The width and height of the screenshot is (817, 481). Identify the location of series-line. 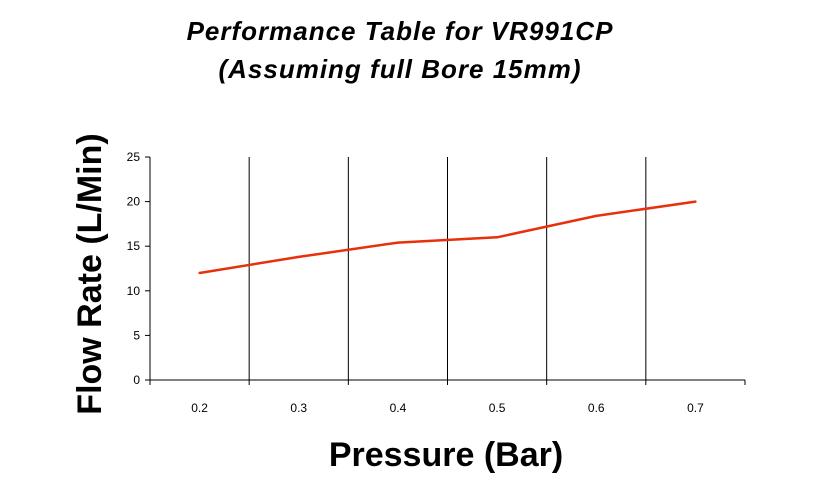
(447, 237).